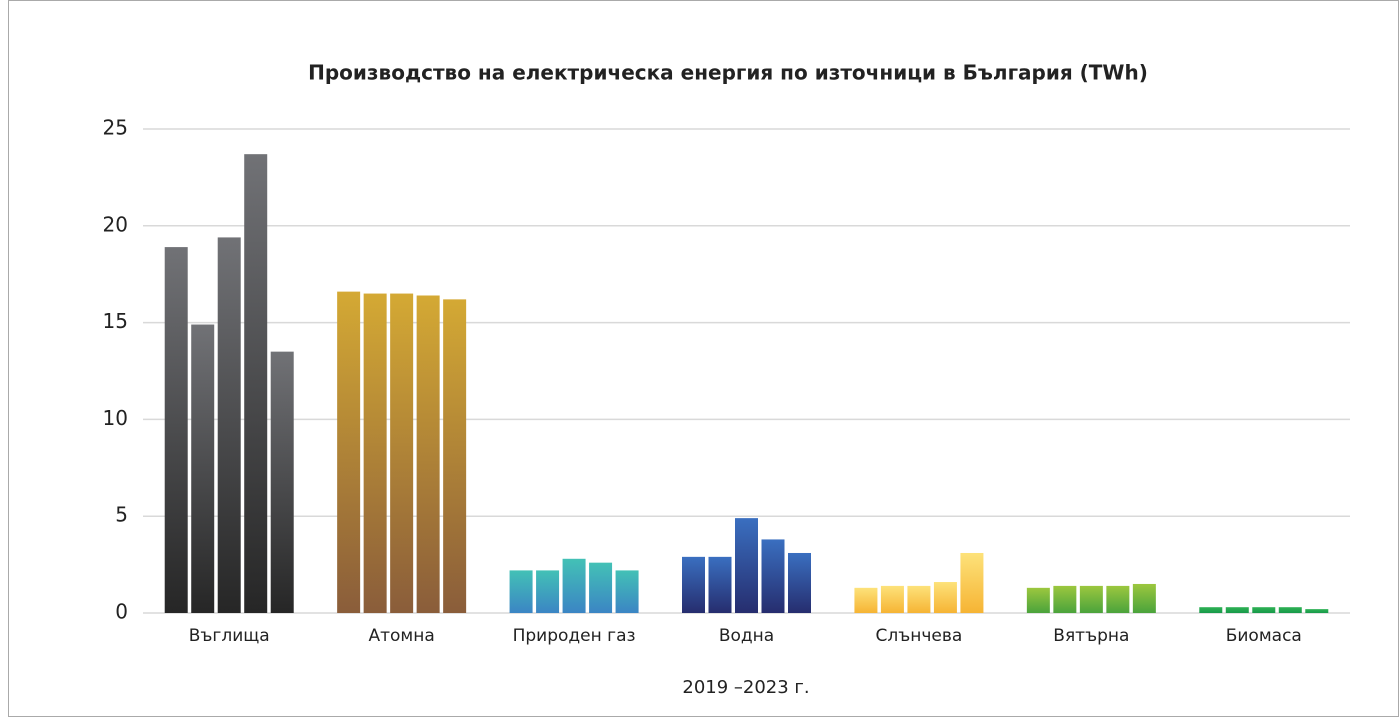 The height and width of the screenshot is (718, 1400). Describe the element at coordinates (401, 636) in the screenshot. I see `x-tick-label: Атомна` at that location.